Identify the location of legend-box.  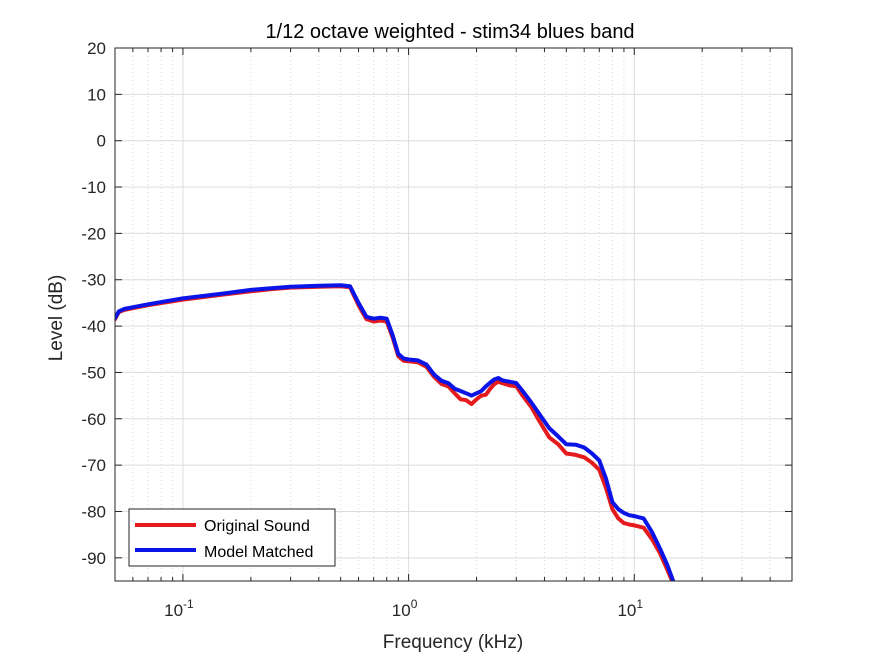
(232, 537).